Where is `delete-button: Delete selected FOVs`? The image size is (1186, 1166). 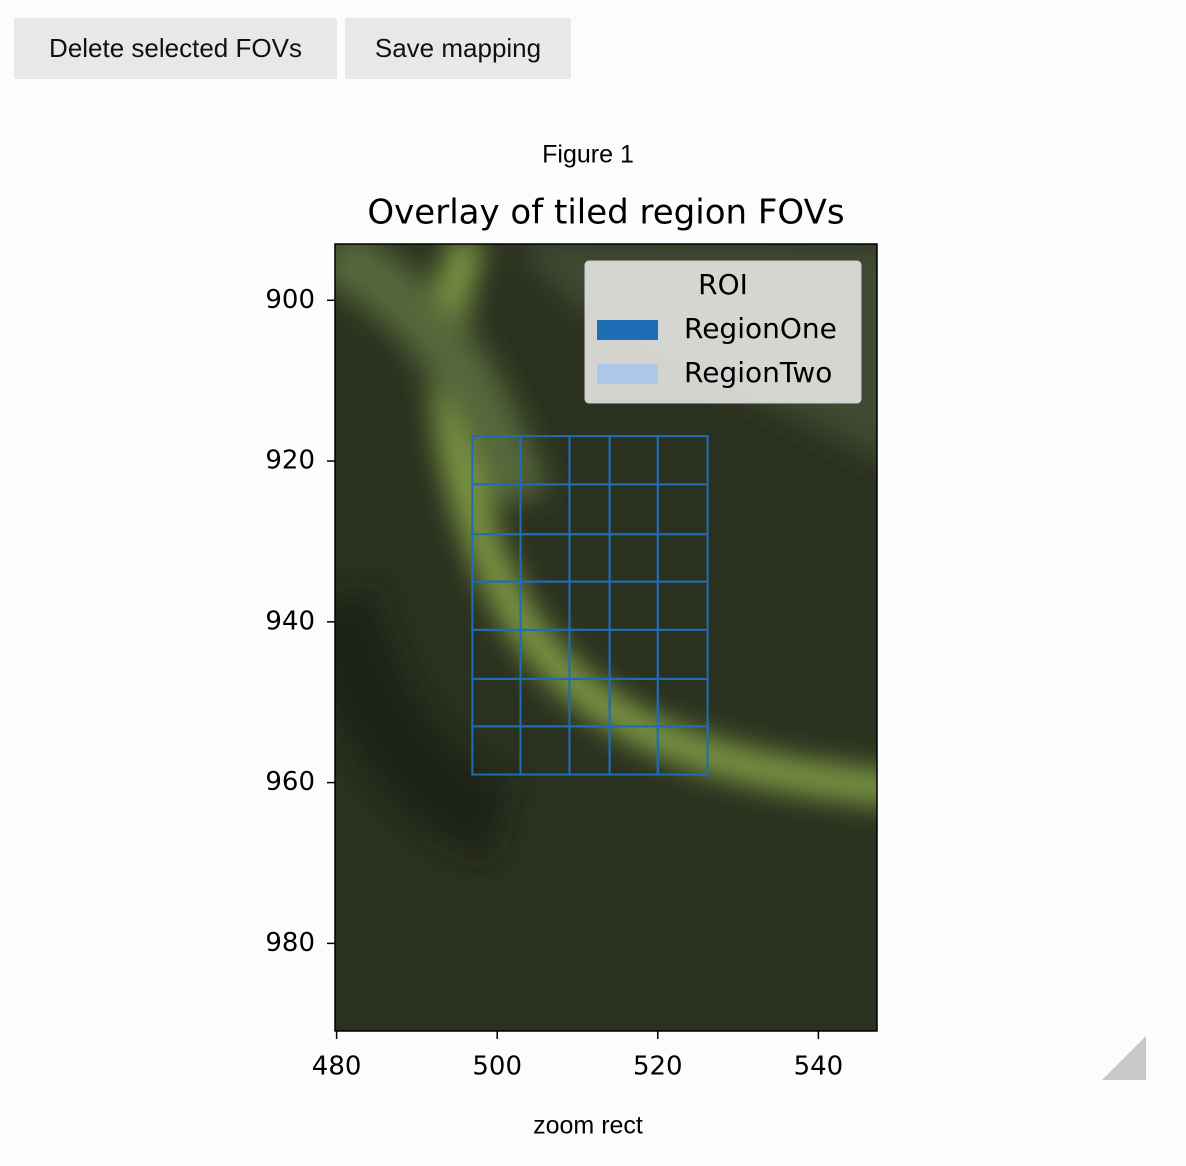
delete-button: Delete selected FOVs is located at coordinates (175, 48).